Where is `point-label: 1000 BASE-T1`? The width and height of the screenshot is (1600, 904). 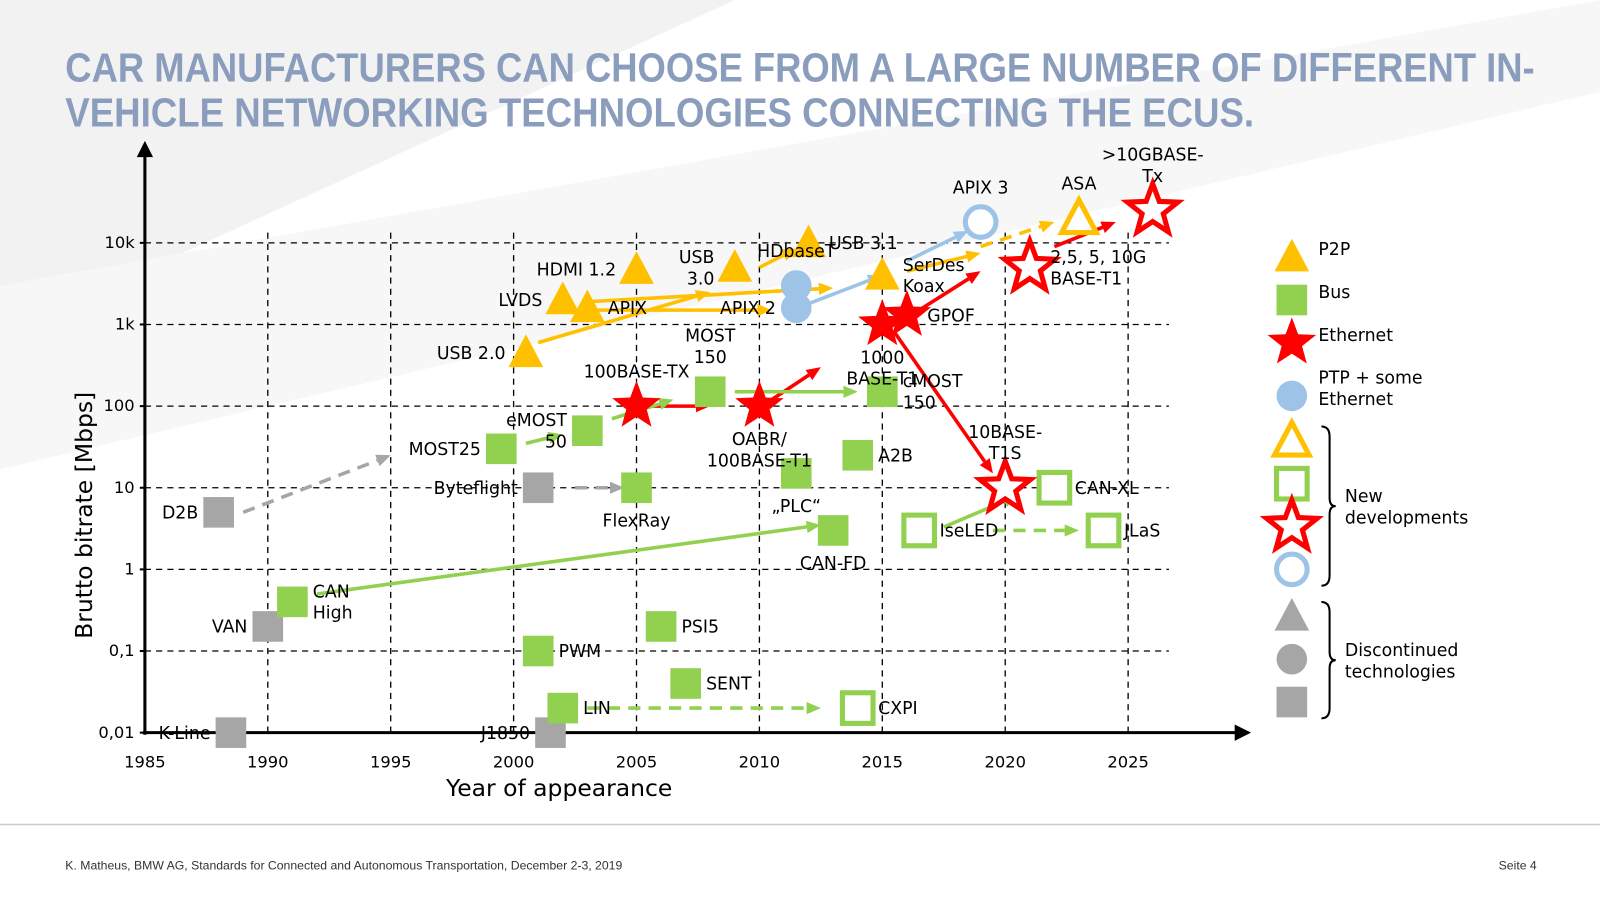 point-label: 1000 BASE-T1 is located at coordinates (882, 368).